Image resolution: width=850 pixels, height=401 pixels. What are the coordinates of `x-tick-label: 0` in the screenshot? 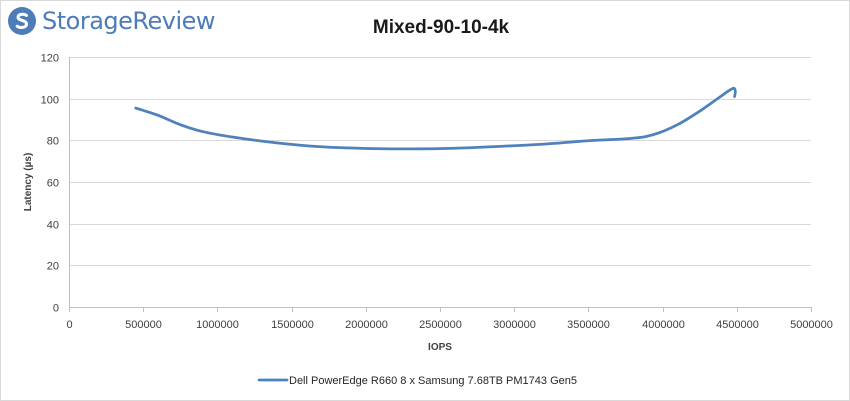 It's located at (69, 325).